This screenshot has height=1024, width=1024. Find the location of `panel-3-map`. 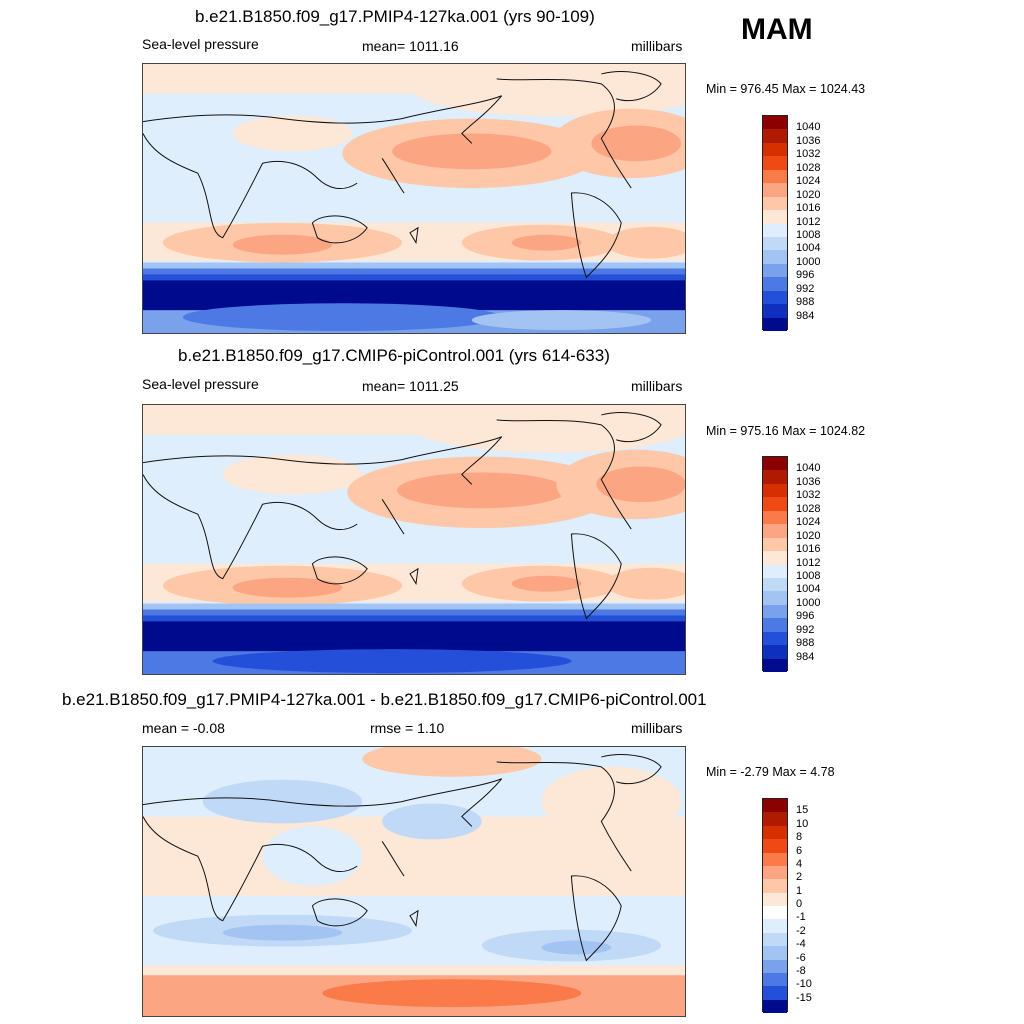

panel-3-map is located at coordinates (414, 881).